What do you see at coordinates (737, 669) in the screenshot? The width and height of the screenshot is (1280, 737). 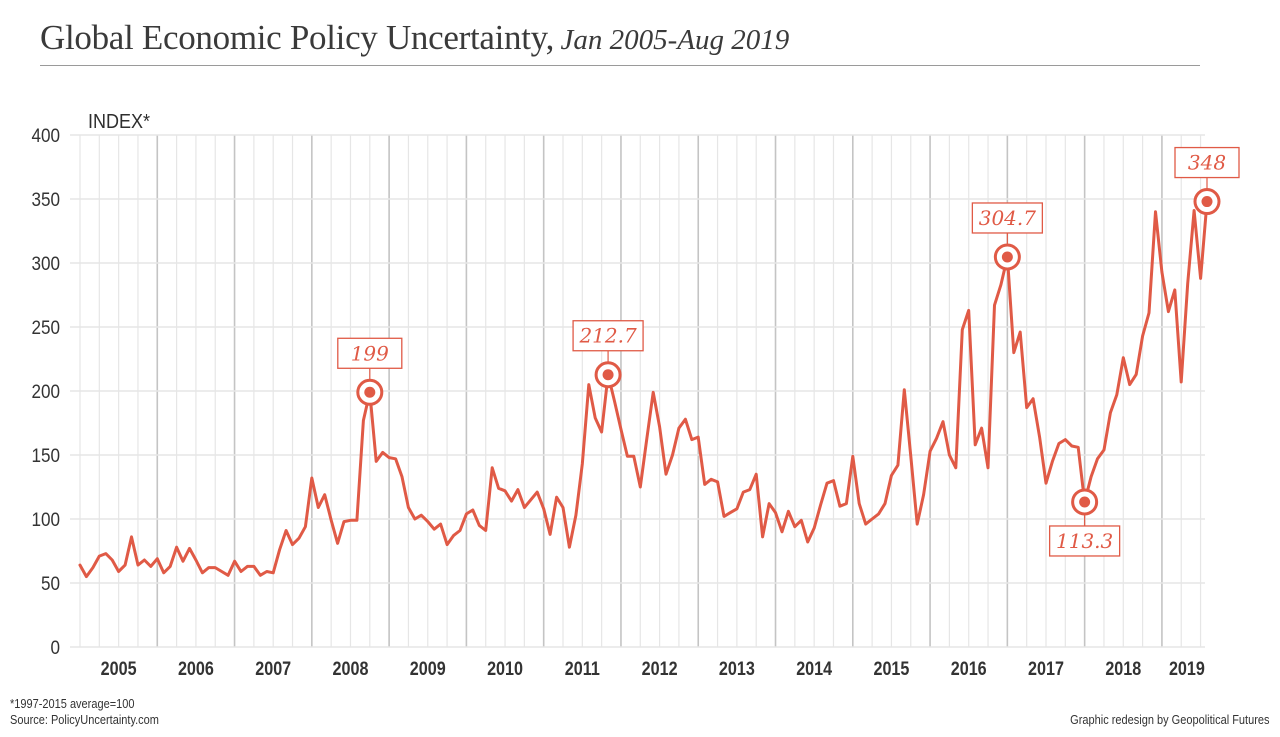 I see `x-tick-label: 2013` at bounding box center [737, 669].